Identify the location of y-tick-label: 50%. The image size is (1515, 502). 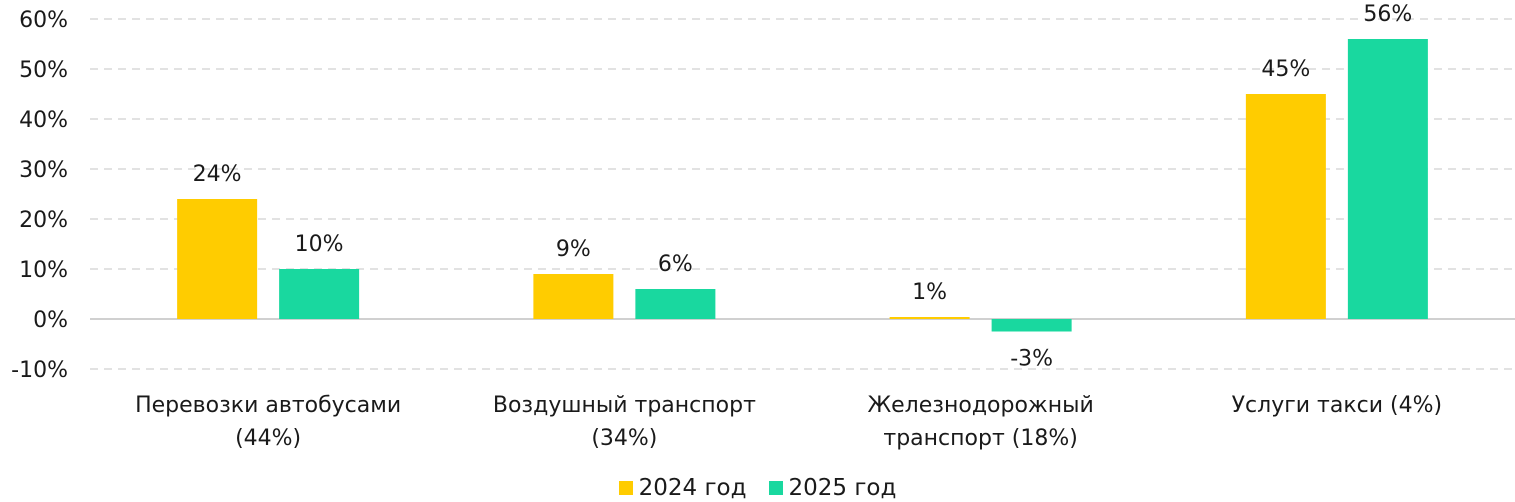
(43, 70).